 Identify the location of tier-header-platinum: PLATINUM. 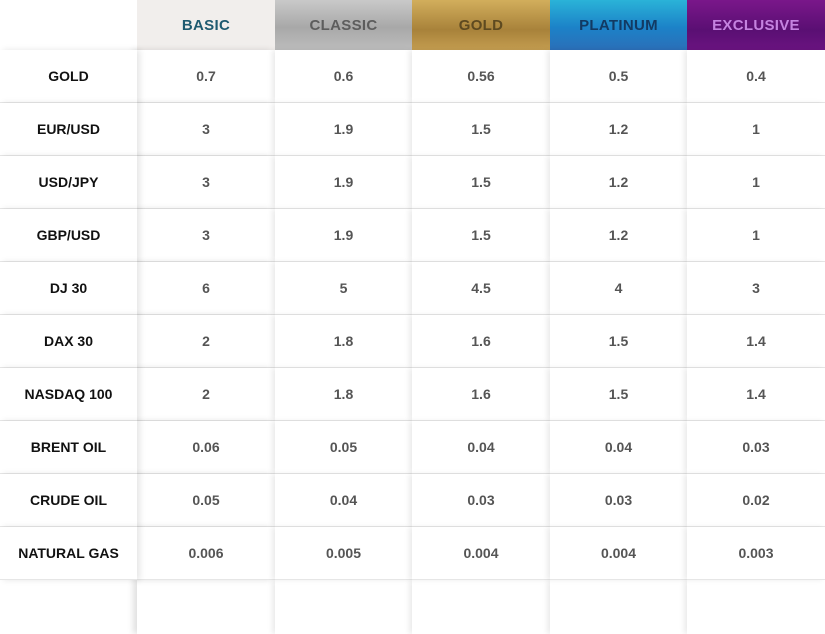
(618, 25).